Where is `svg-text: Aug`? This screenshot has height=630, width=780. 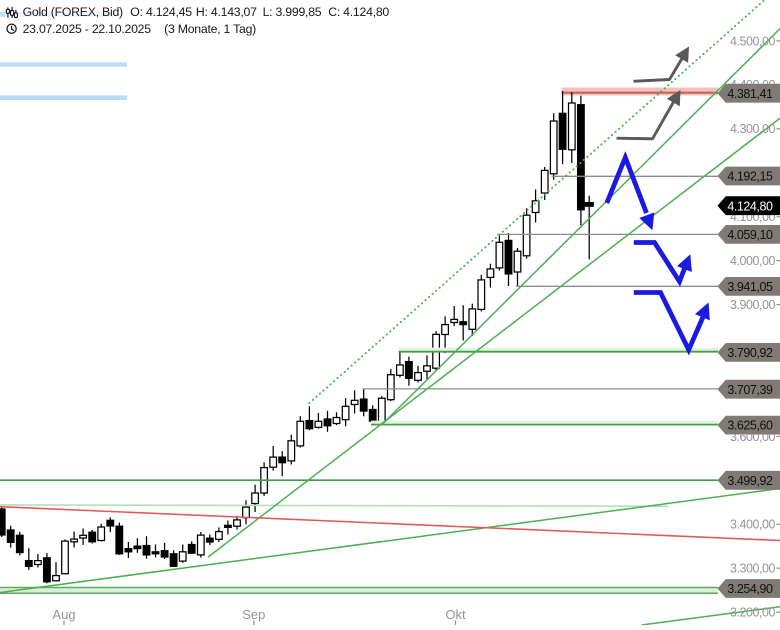
svg-text: Aug is located at coordinates (63, 614).